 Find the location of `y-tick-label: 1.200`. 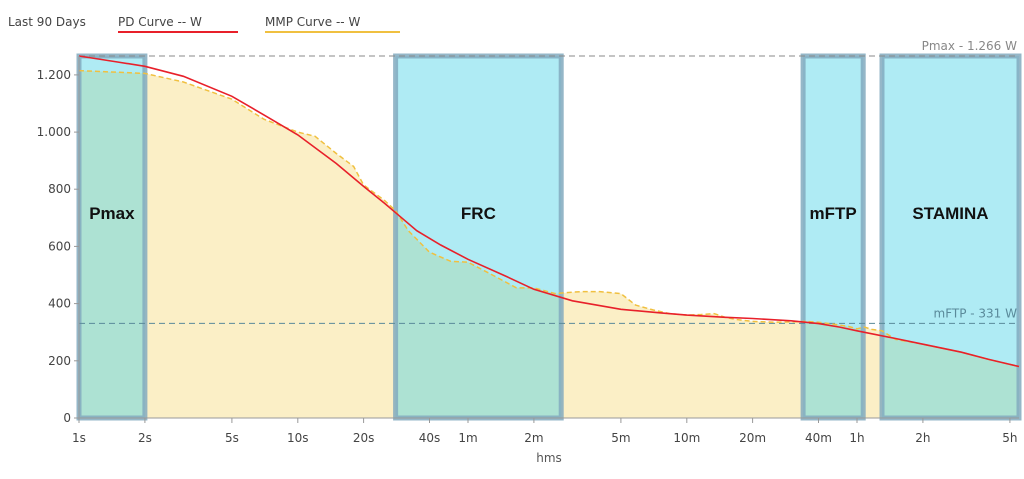

y-tick-label: 1.200 is located at coordinates (54, 75).